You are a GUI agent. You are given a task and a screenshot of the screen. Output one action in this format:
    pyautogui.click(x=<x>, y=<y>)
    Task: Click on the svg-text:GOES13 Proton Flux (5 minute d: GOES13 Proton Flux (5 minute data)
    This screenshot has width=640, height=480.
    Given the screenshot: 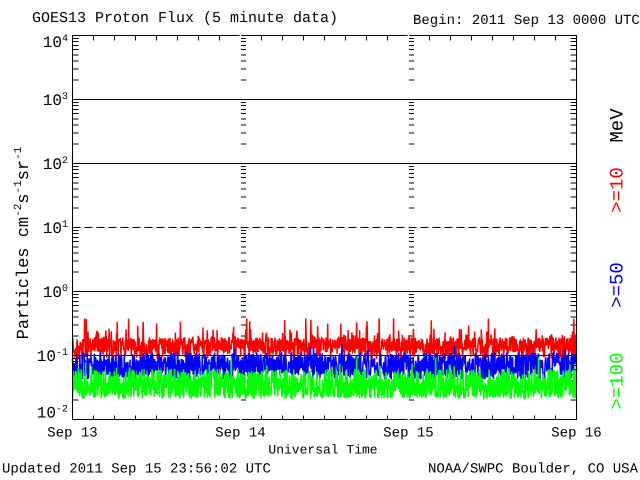 What is the action you would take?
    pyautogui.click(x=185, y=18)
    